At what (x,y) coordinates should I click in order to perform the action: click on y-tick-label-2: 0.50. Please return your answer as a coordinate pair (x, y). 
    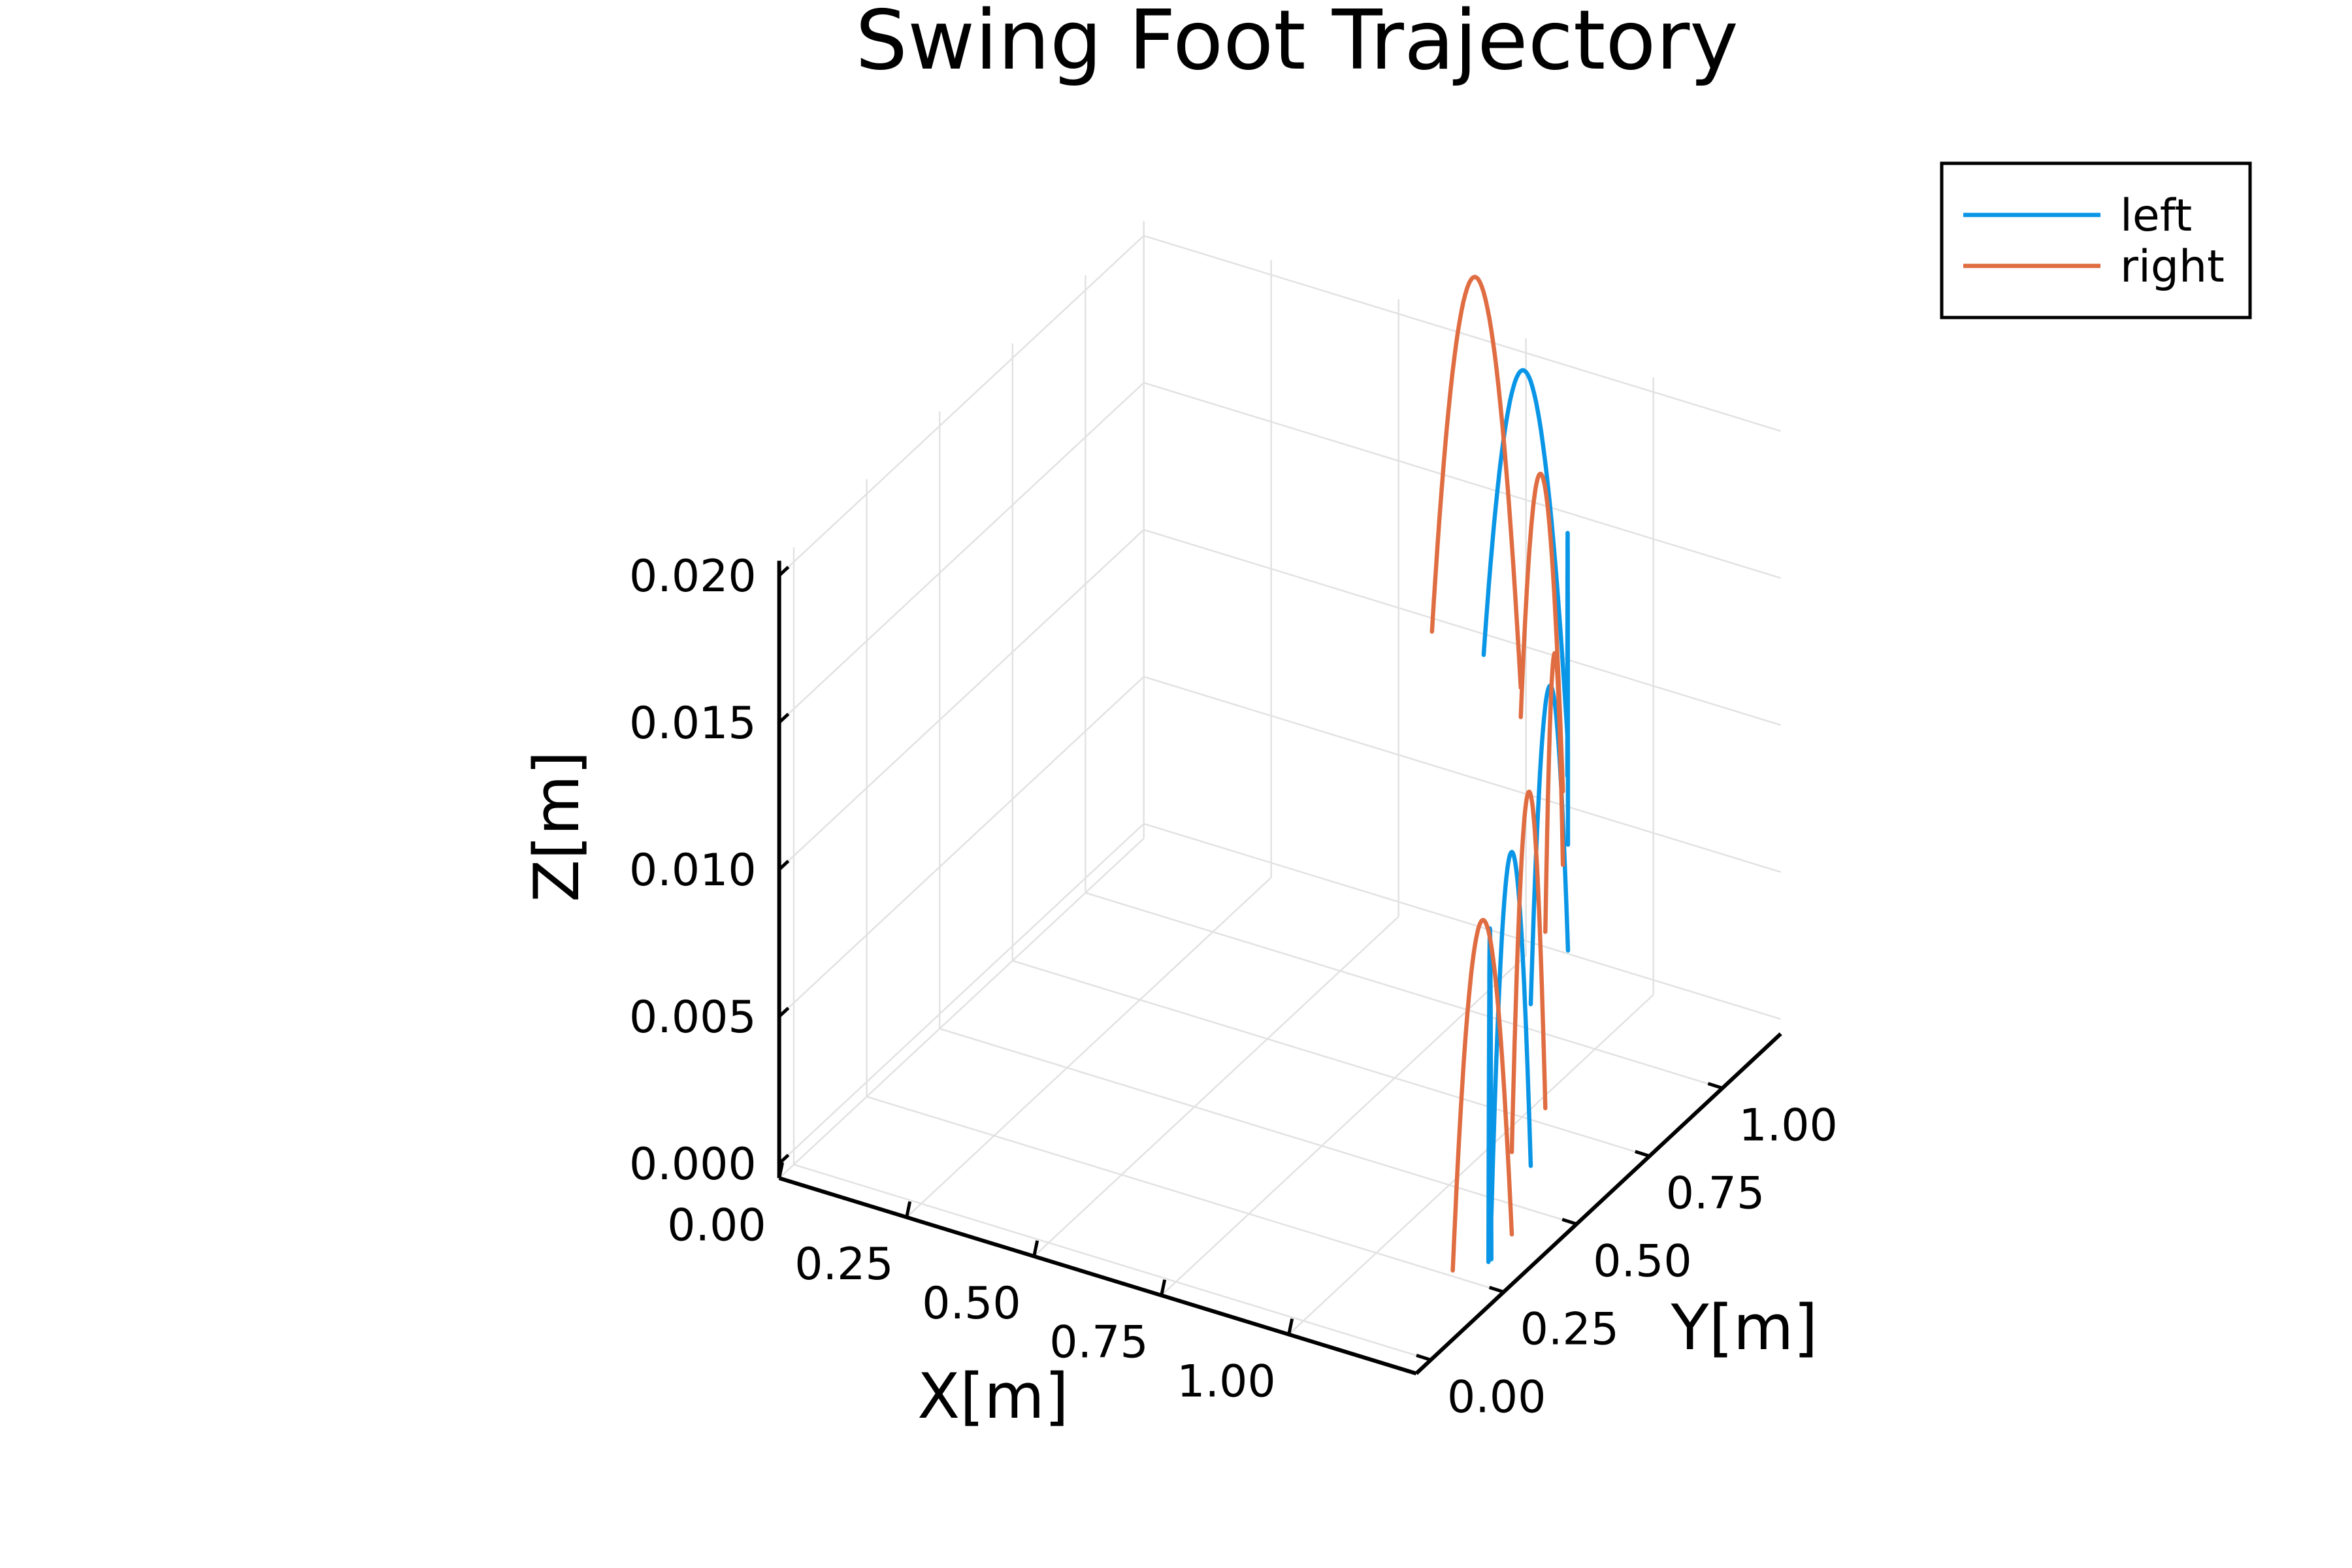
    Looking at the image, I should click on (1642, 1262).